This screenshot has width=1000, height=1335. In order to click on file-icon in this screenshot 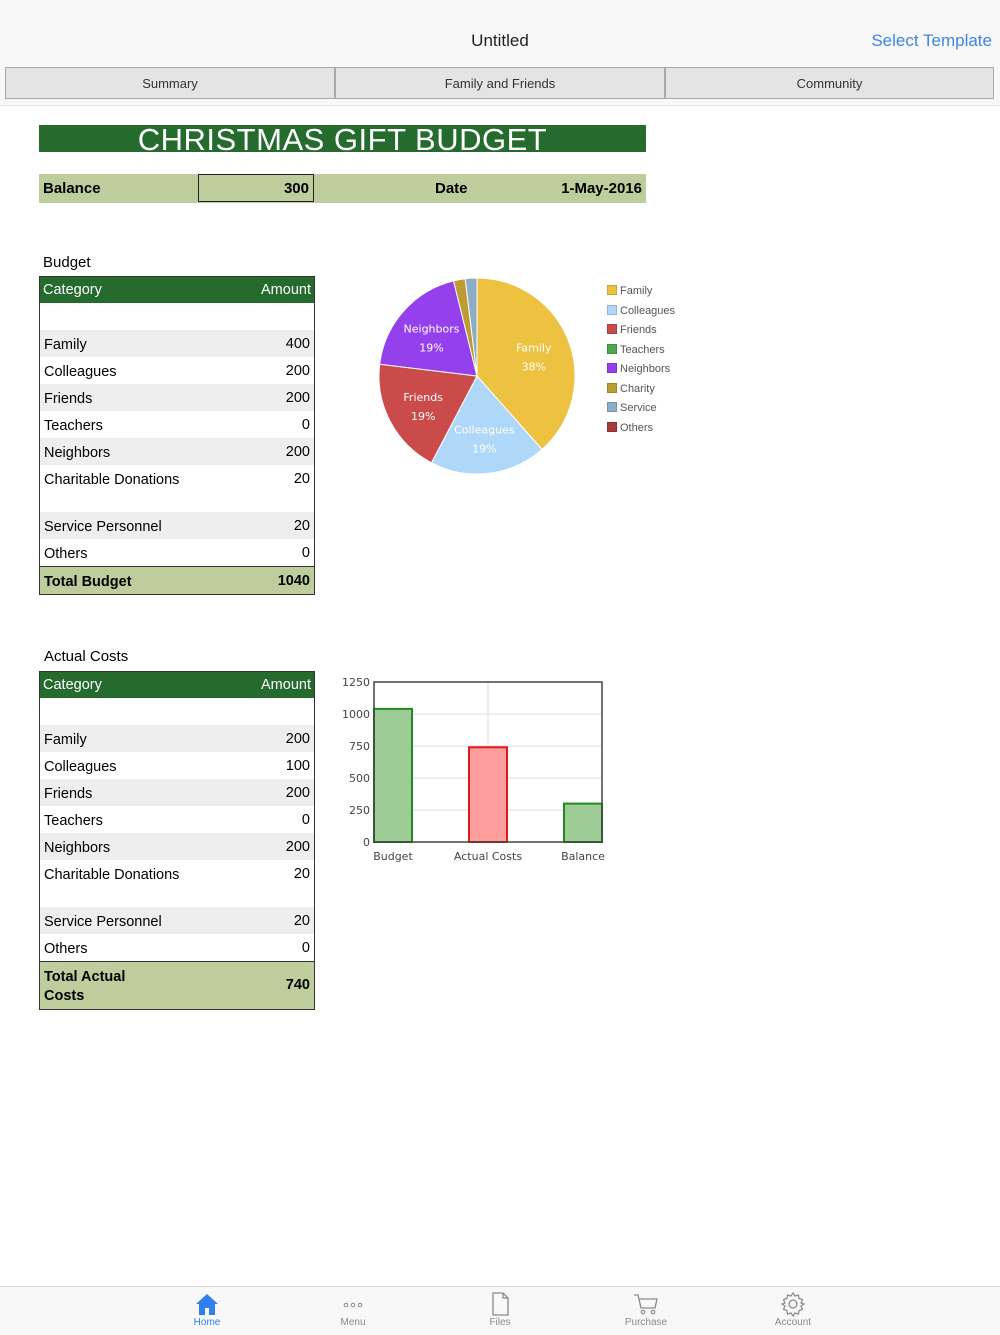, I will do `click(500, 1304)`.